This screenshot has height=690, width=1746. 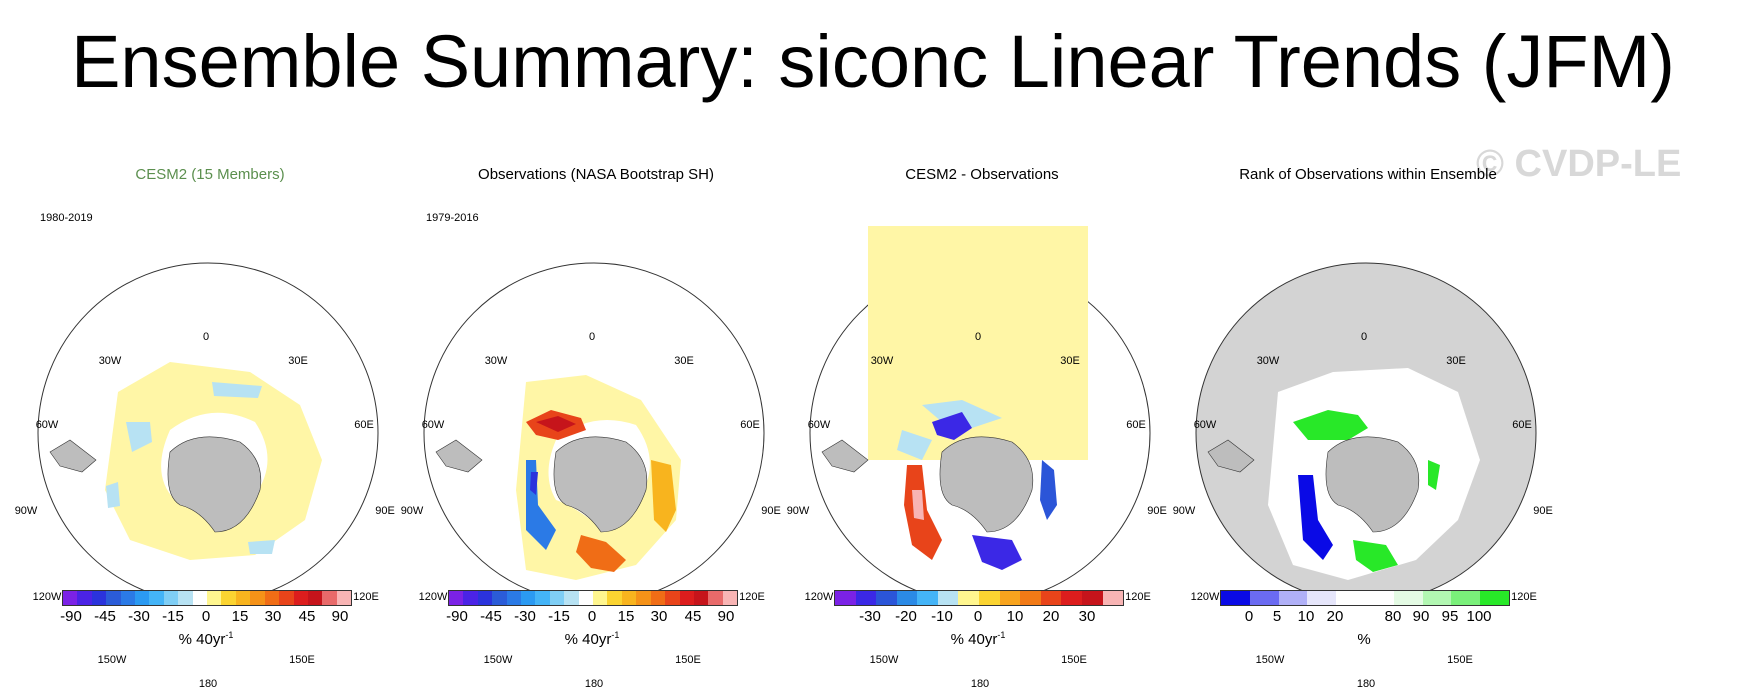 What do you see at coordinates (819, 425) in the screenshot?
I see `lon-label-60w: 60W` at bounding box center [819, 425].